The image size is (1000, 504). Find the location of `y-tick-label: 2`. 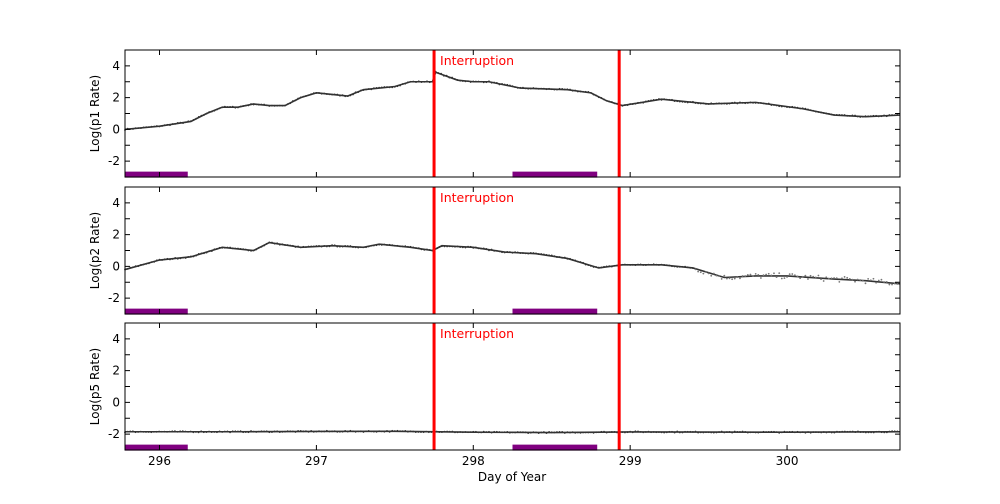

y-tick-label: 2 is located at coordinates (116, 98).